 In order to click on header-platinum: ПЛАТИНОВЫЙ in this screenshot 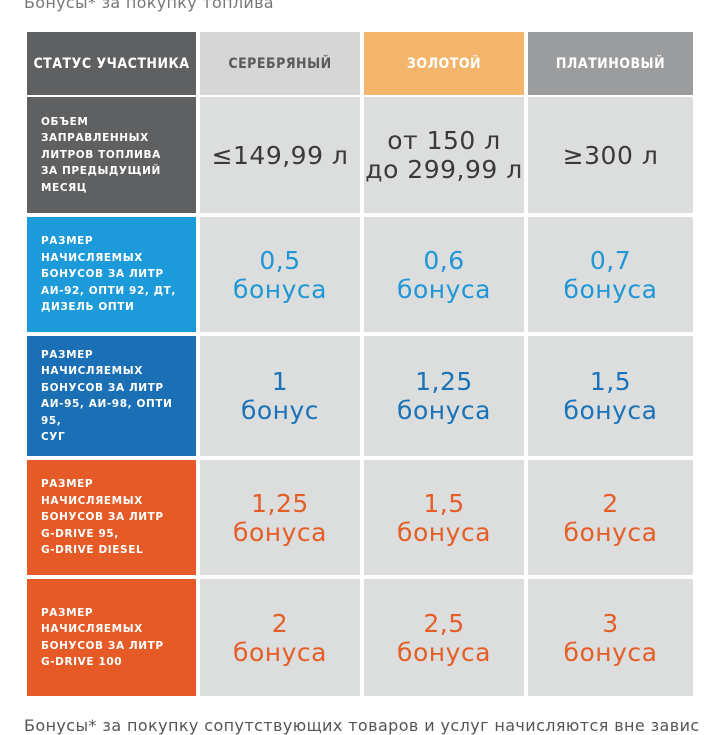, I will do `click(610, 63)`.